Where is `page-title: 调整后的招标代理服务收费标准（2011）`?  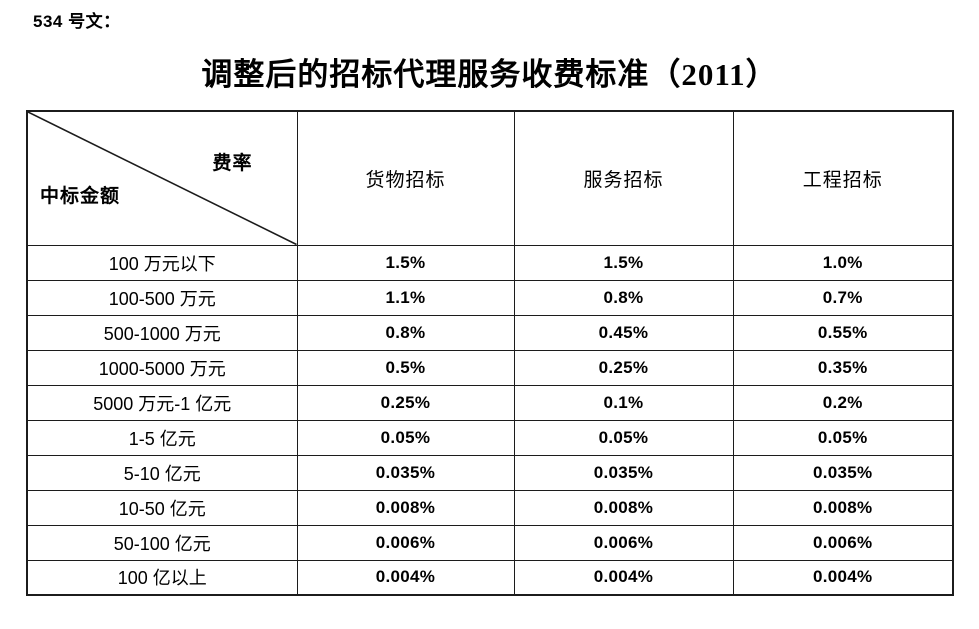 page-title: 调整后的招标代理服务收费标准（2011） is located at coordinates (489, 74).